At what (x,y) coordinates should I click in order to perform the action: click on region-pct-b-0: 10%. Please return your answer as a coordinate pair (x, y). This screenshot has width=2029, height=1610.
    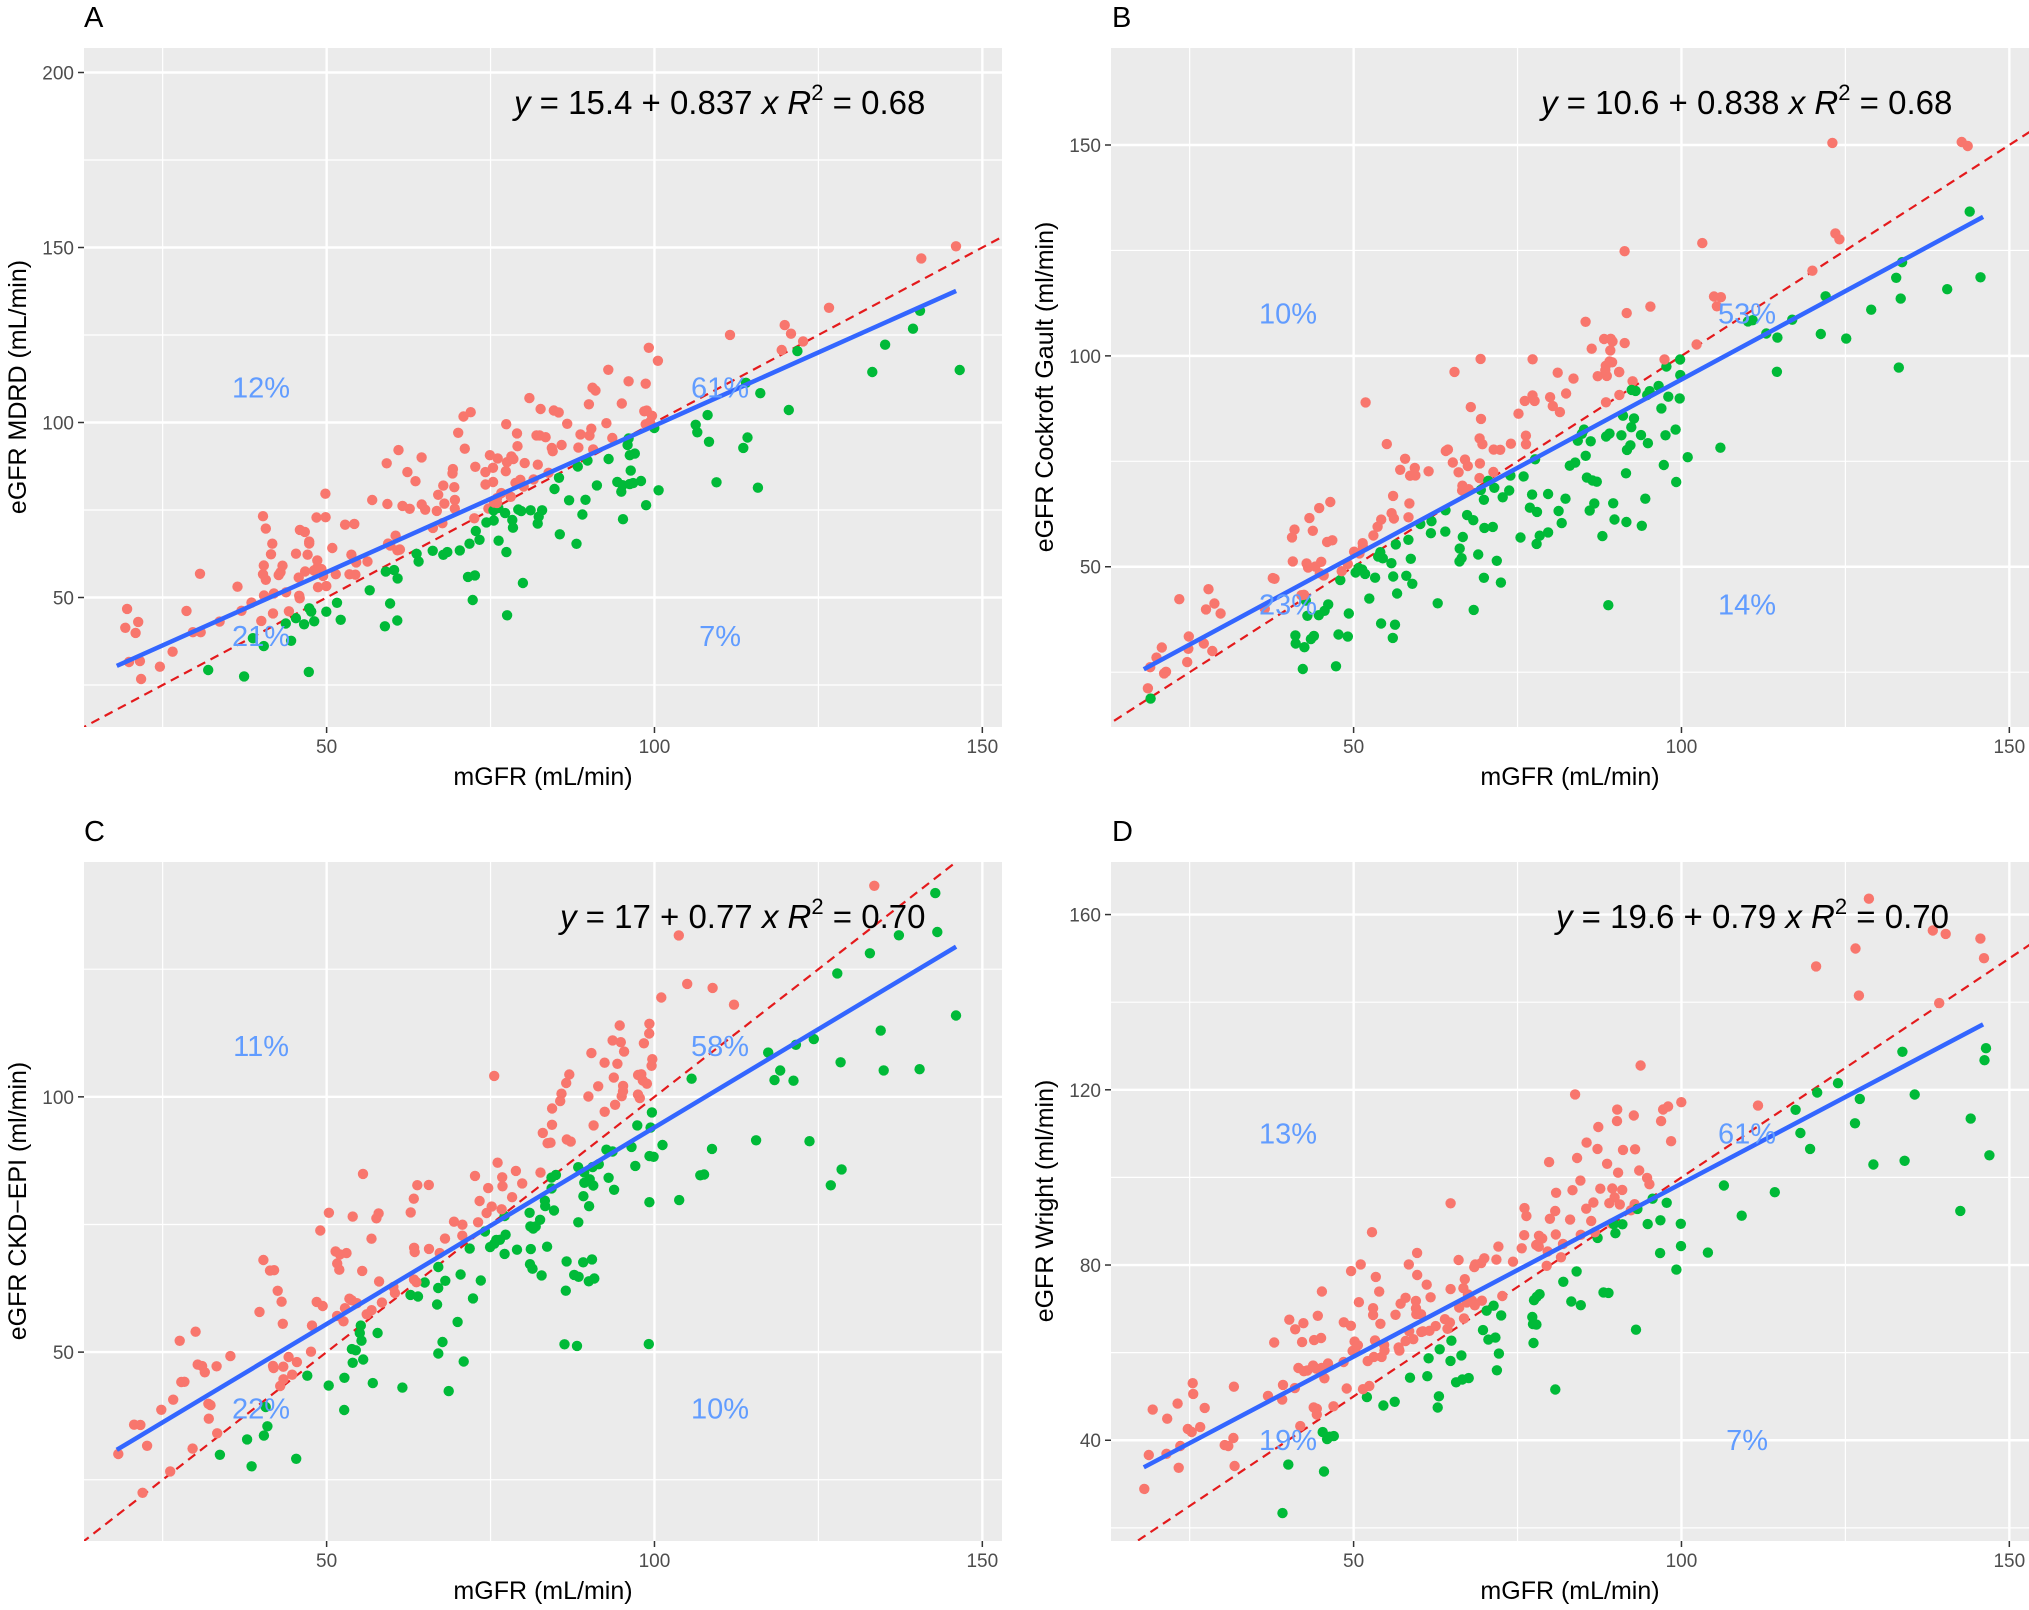
    Looking at the image, I should click on (1288, 315).